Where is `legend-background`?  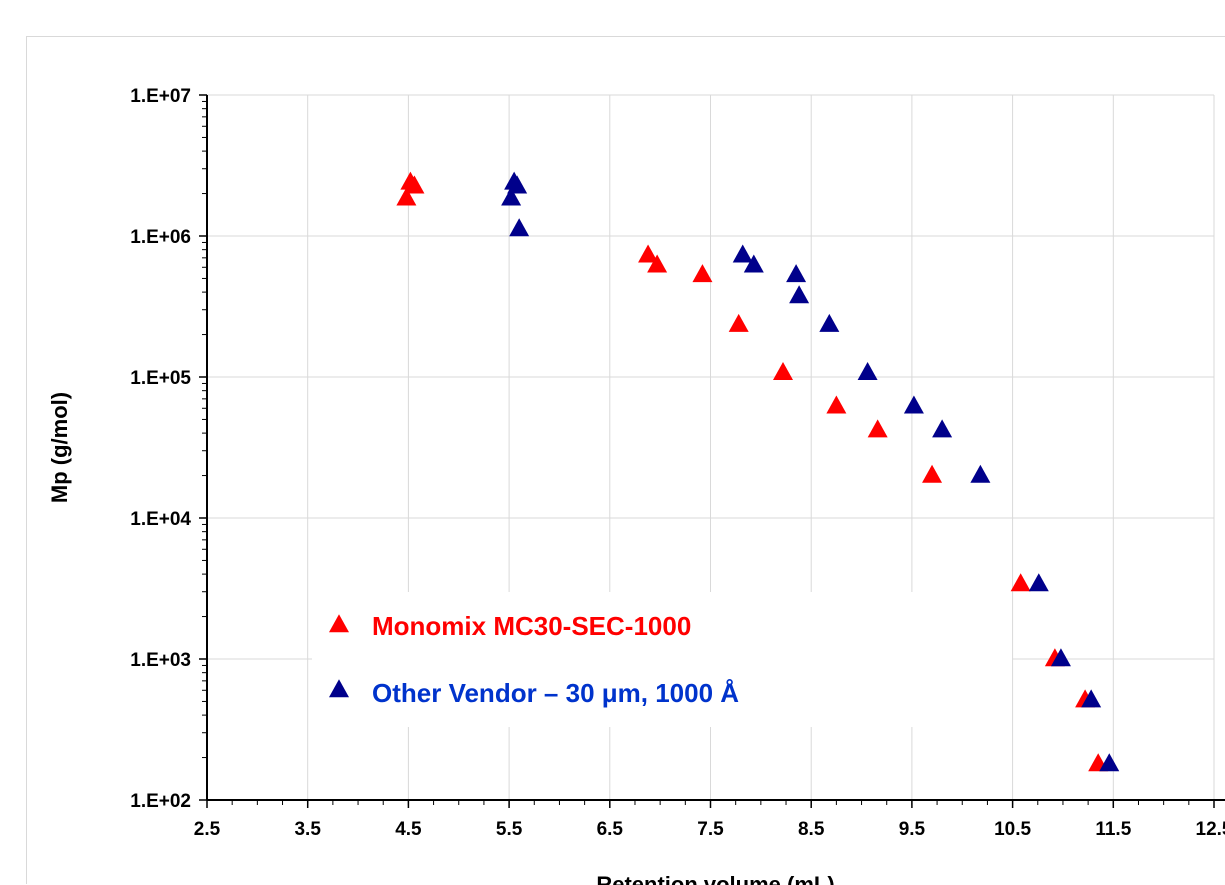 legend-background is located at coordinates (662, 659).